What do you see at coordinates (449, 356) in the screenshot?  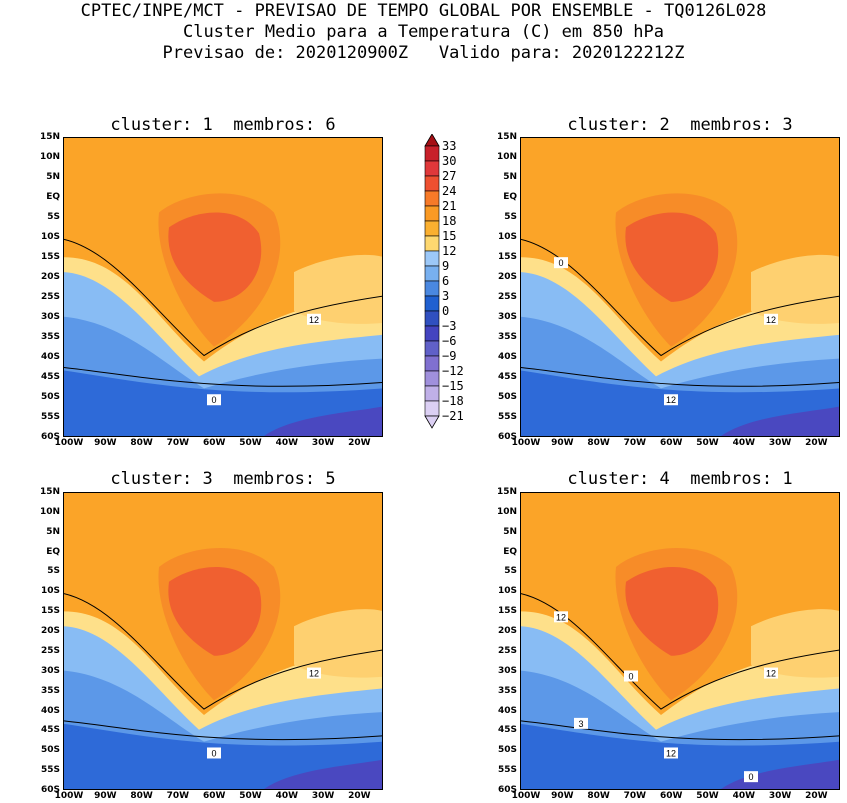 I see `colorbar-label: −9` at bounding box center [449, 356].